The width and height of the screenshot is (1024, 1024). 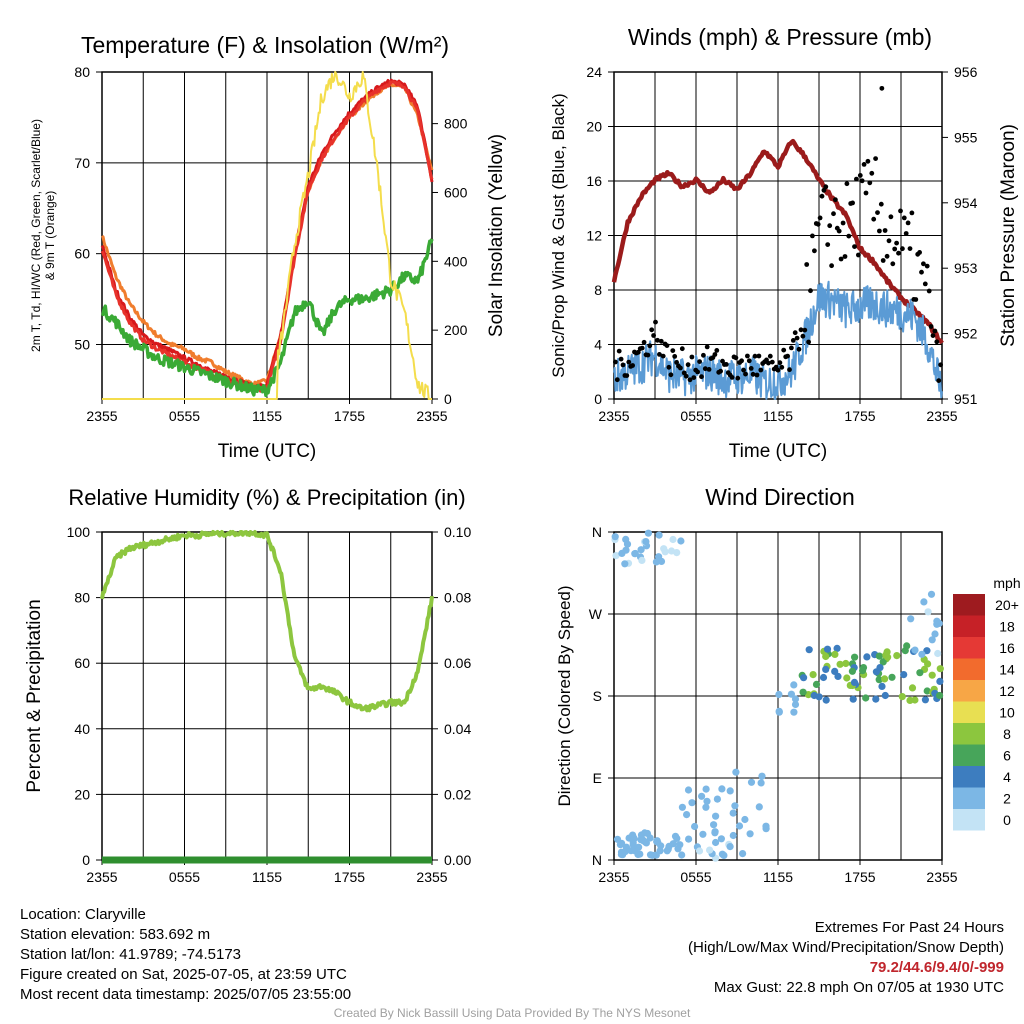 I want to click on wind-y2tick-label: 955, so click(x=966, y=137).